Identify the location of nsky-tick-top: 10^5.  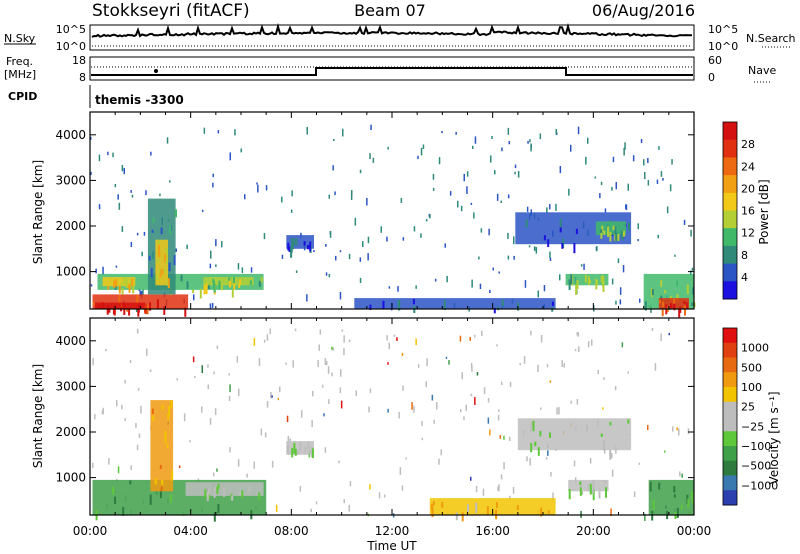
(71, 29).